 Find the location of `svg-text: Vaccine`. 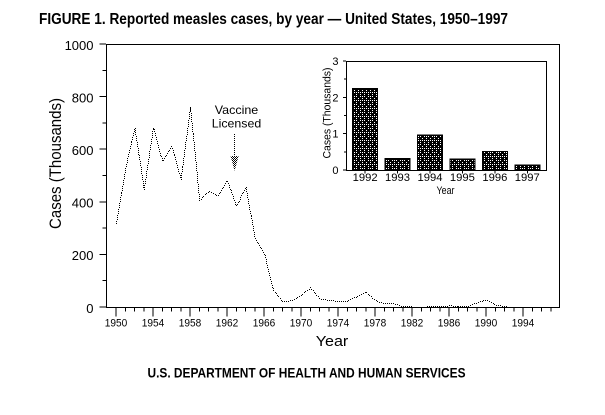

svg-text: Vaccine is located at coordinates (237, 110).